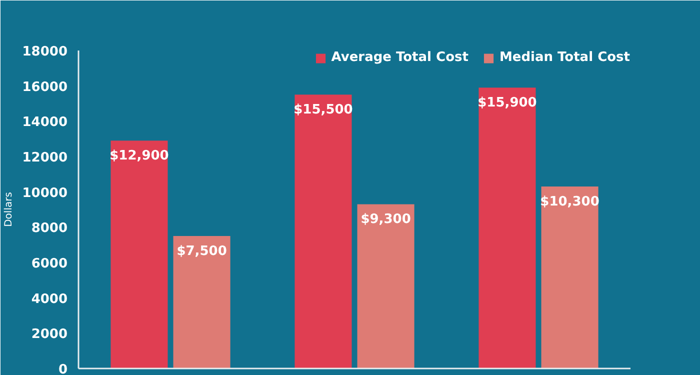  I want to click on text: $9,300, so click(385, 220).